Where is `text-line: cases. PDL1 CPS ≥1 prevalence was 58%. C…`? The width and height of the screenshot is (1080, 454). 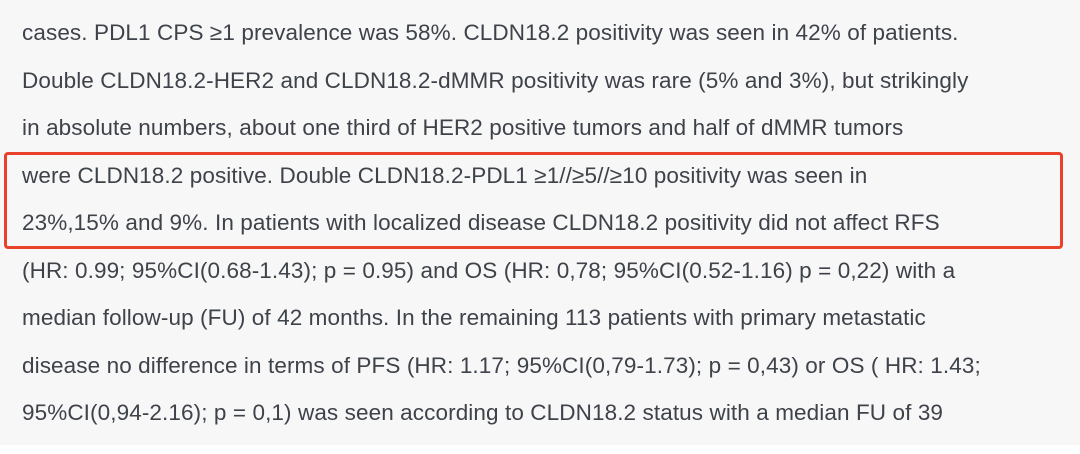
text-line: cases. PDL1 CPS ≥1 prevalence was 58%. C… is located at coordinates (490, 32).